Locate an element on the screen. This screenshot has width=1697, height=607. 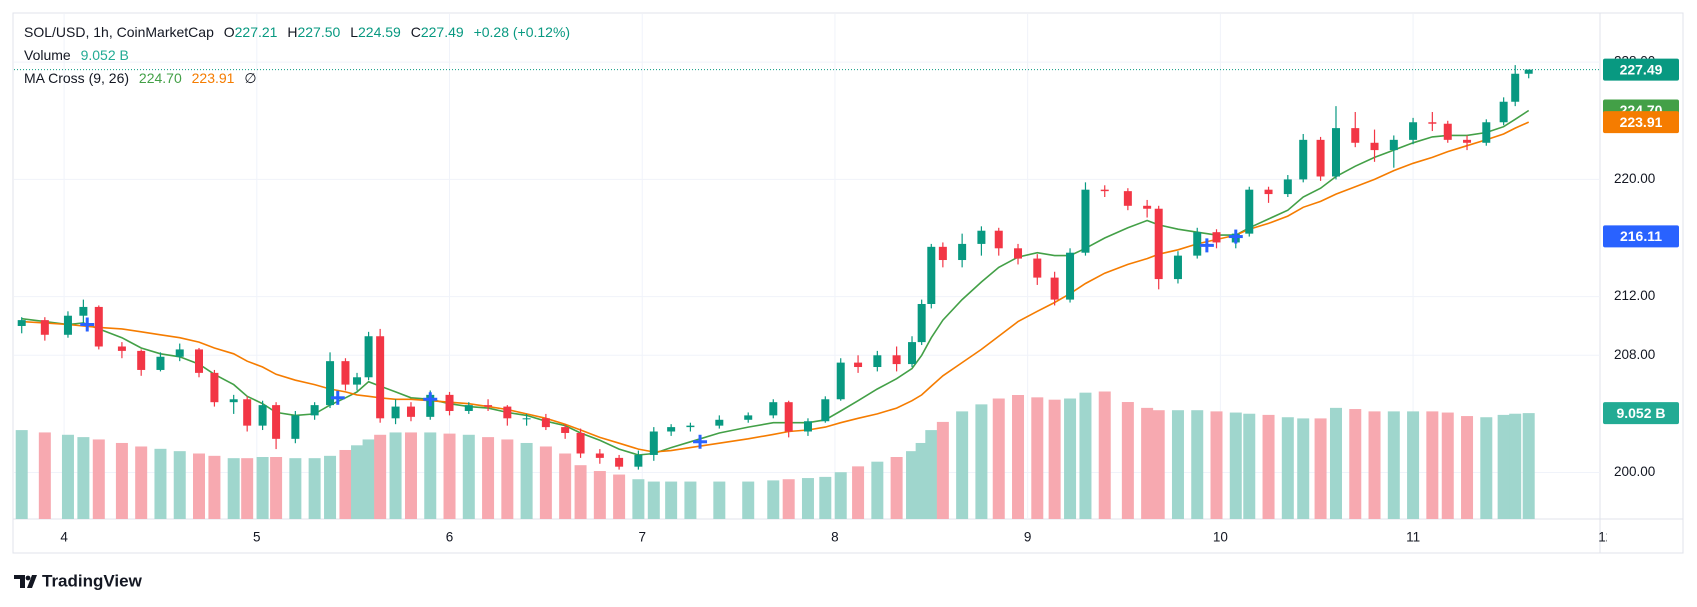
logo-dot is located at coordinates (28, 578).